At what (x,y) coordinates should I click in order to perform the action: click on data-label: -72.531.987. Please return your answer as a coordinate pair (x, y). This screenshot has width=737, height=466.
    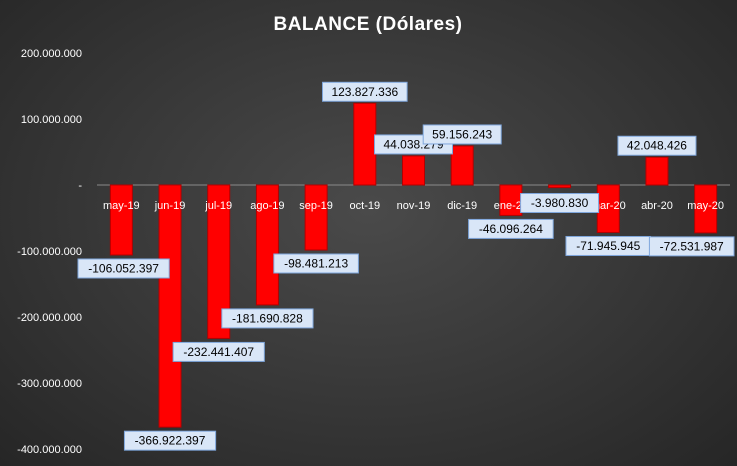
    Looking at the image, I should click on (691, 246).